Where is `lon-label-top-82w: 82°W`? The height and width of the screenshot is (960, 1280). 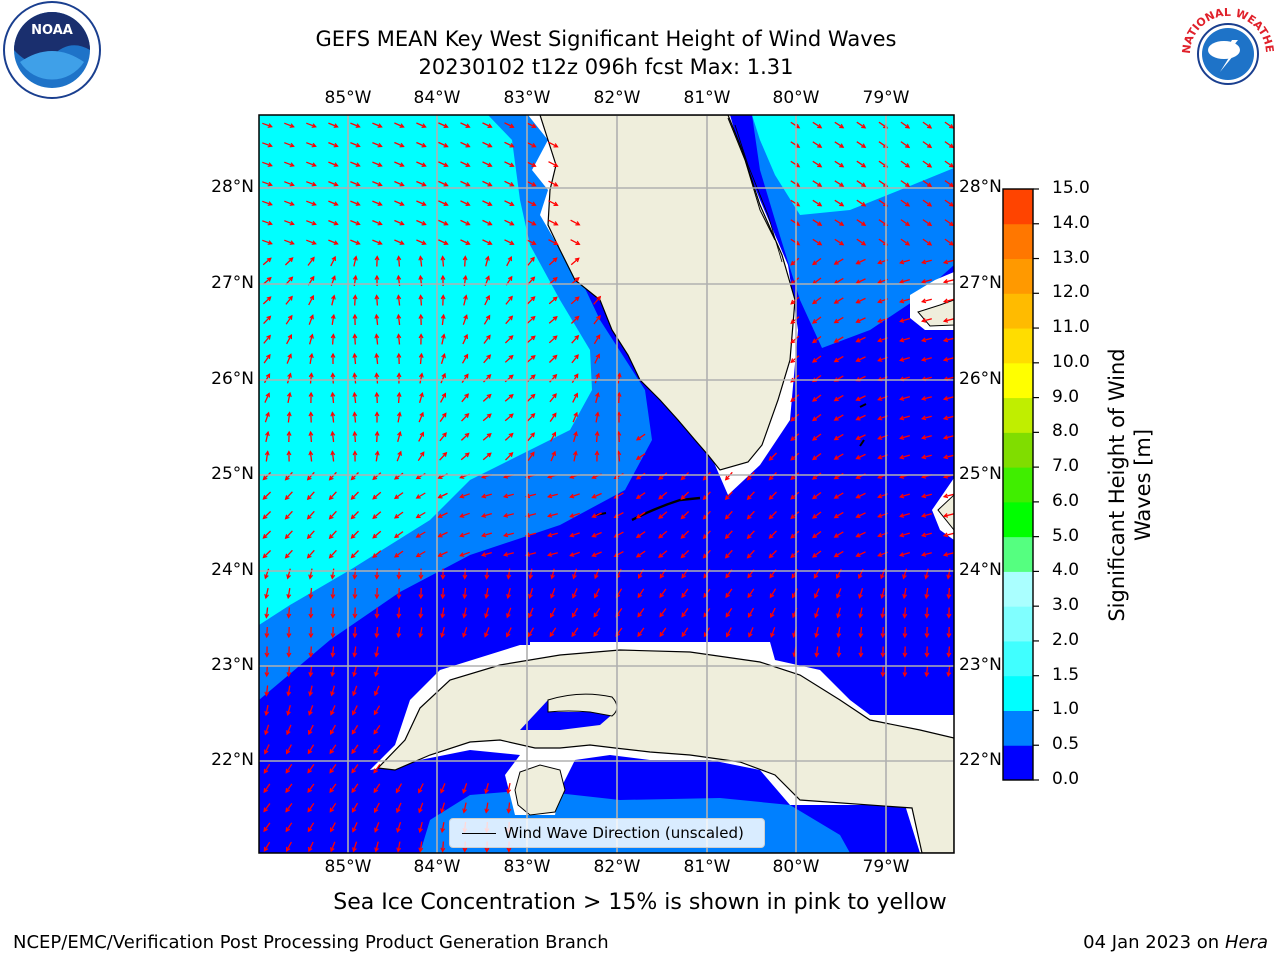
lon-label-top-82w: 82°W is located at coordinates (617, 98).